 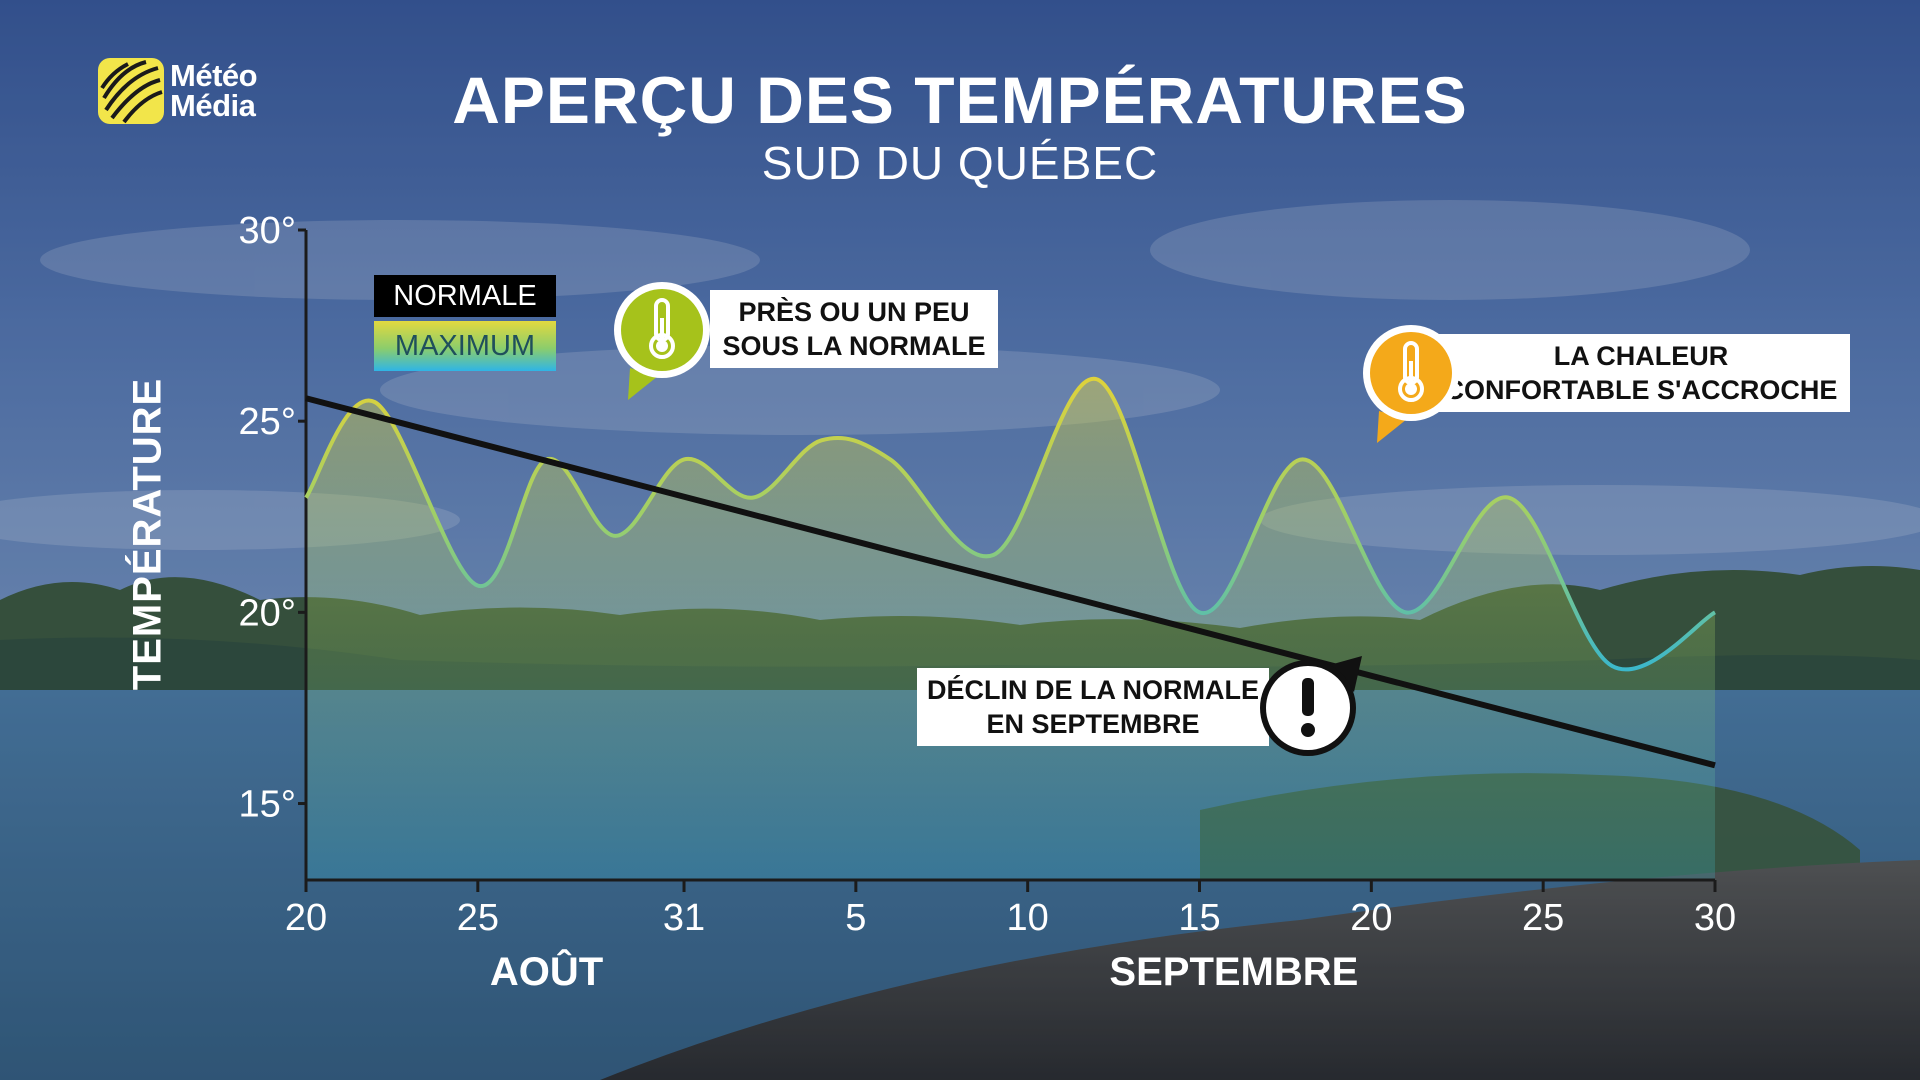 What do you see at coordinates (1093, 724) in the screenshot?
I see `callout-decline-line-2: EN SEPTEMBRE` at bounding box center [1093, 724].